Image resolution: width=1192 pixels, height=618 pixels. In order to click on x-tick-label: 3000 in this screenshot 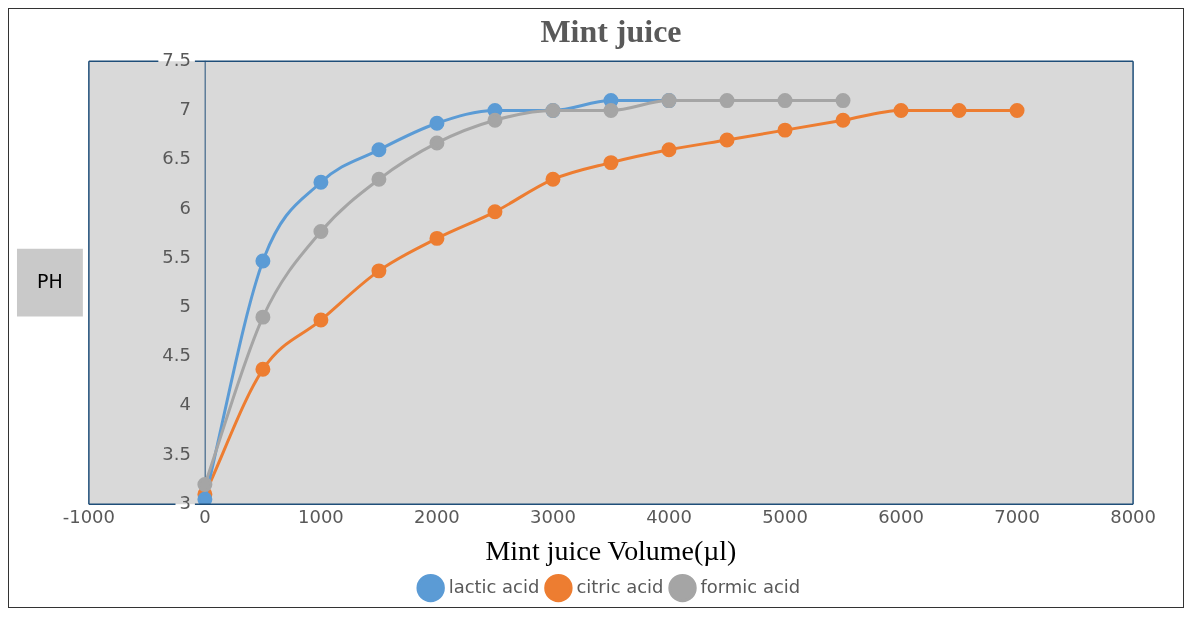, I will do `click(553, 516)`.